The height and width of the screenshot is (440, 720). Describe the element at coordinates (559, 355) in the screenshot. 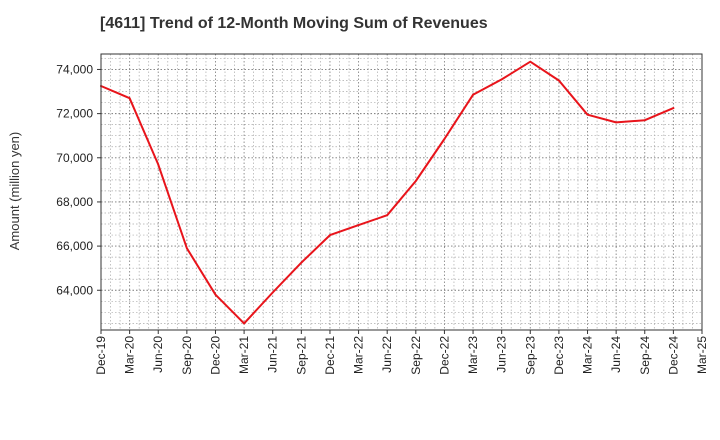

I see `x-tick-label: Dec-23` at that location.